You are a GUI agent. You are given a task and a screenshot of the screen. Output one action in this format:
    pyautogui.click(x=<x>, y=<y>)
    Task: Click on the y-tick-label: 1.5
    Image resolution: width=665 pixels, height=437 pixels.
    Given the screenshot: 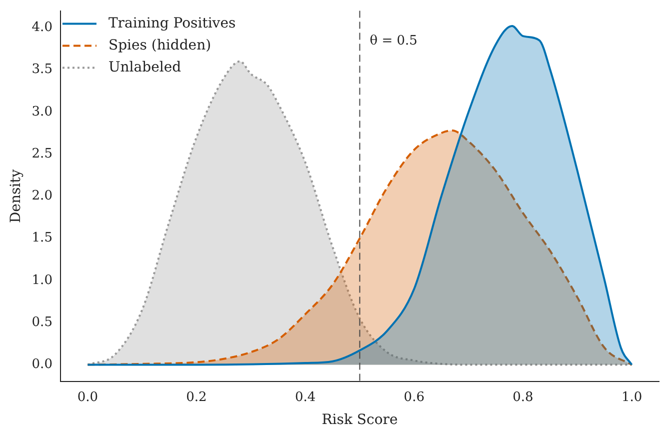 What is the action you would take?
    pyautogui.click(x=42, y=238)
    